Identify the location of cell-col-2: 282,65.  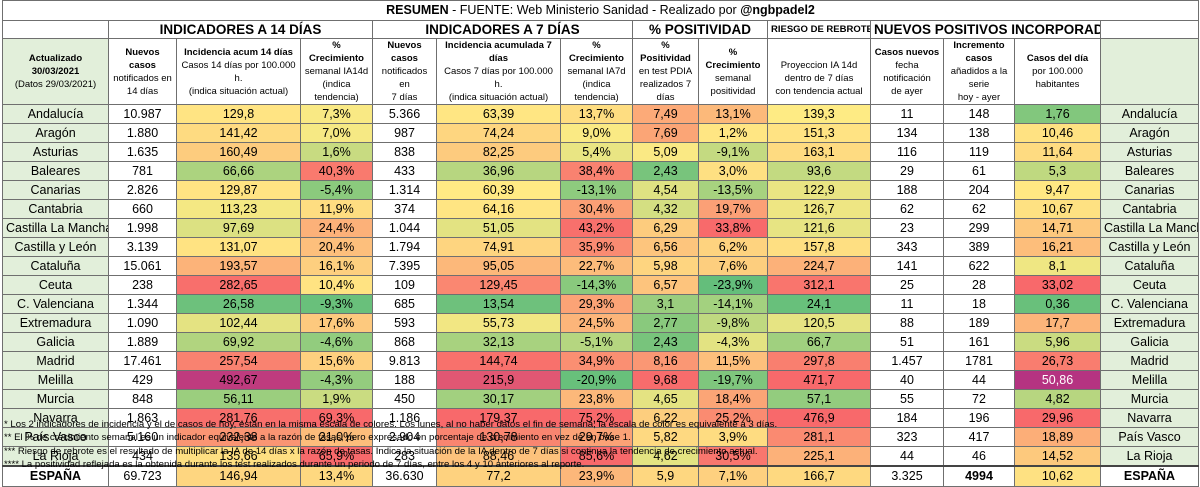
(238, 285).